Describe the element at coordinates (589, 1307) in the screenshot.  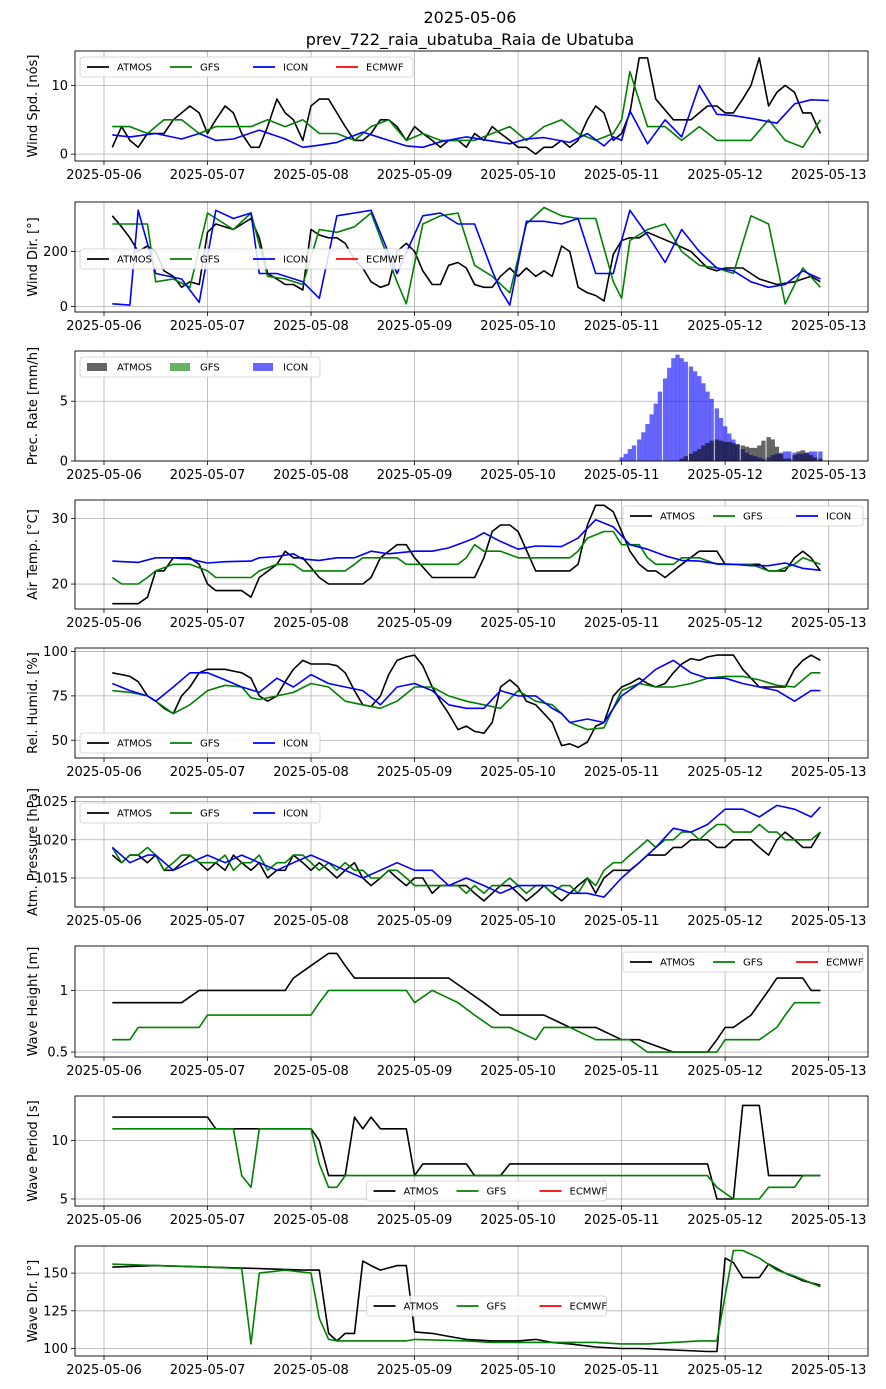
I see `legend-label: ECMWF` at that location.